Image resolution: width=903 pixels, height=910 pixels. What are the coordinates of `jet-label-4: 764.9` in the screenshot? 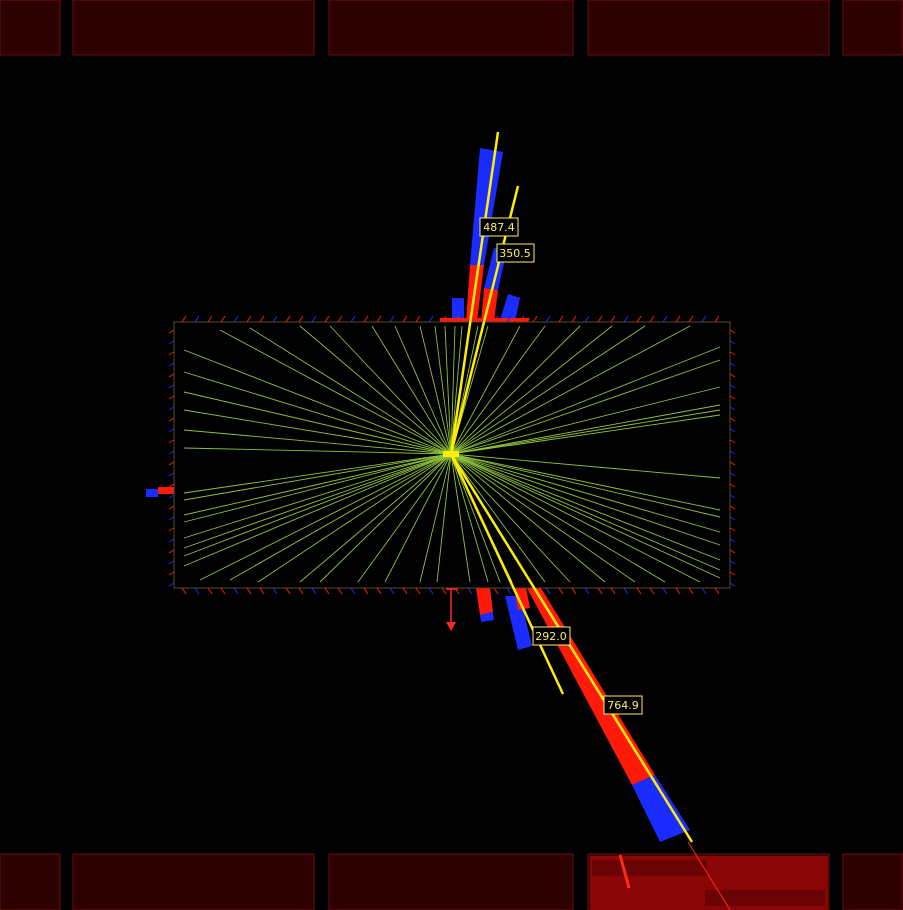 It's located at (623, 705).